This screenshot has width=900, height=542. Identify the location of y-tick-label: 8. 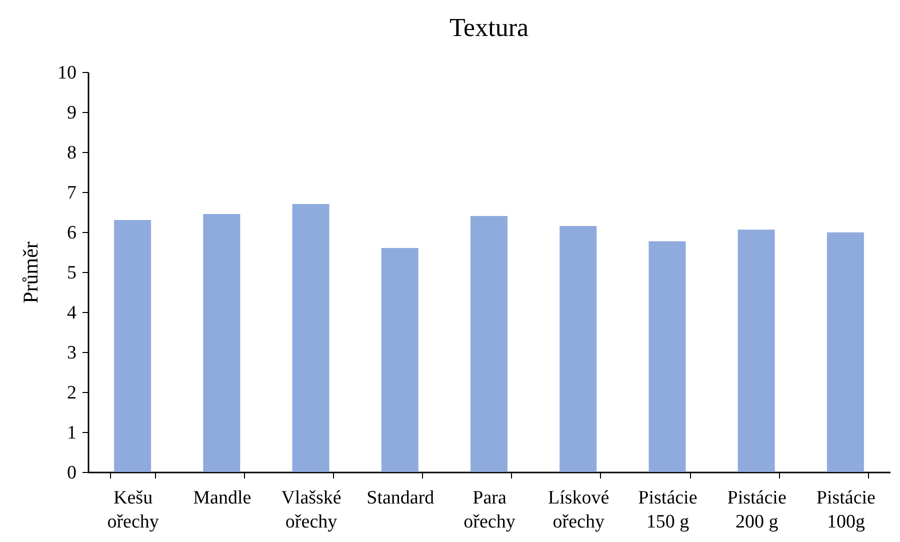
(71, 153).